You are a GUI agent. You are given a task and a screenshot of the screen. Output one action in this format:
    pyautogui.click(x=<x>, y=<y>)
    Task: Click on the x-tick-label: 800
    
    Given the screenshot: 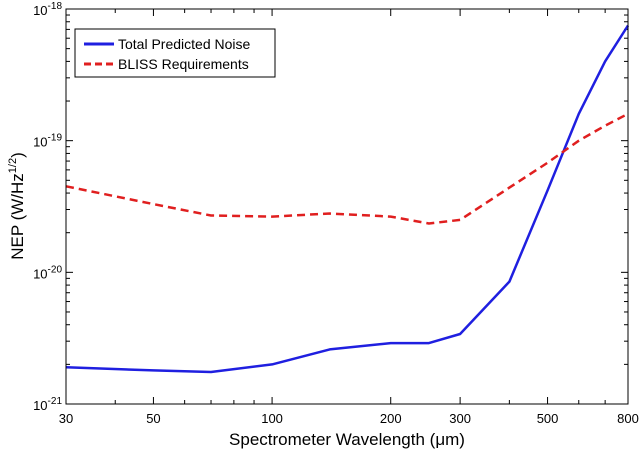 What is the action you would take?
    pyautogui.click(x=628, y=418)
    